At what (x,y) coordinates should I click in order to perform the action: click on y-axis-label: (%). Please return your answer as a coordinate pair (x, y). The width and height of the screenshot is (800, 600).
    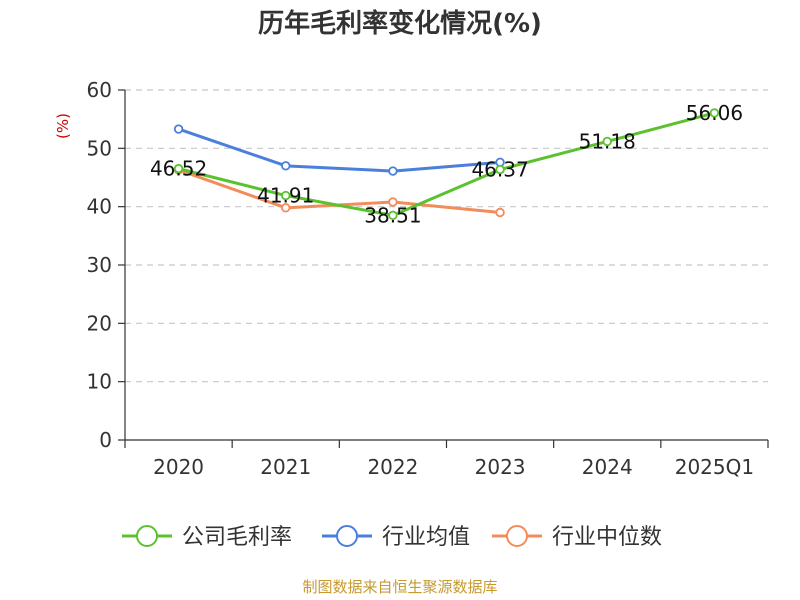
    Looking at the image, I should click on (63, 126).